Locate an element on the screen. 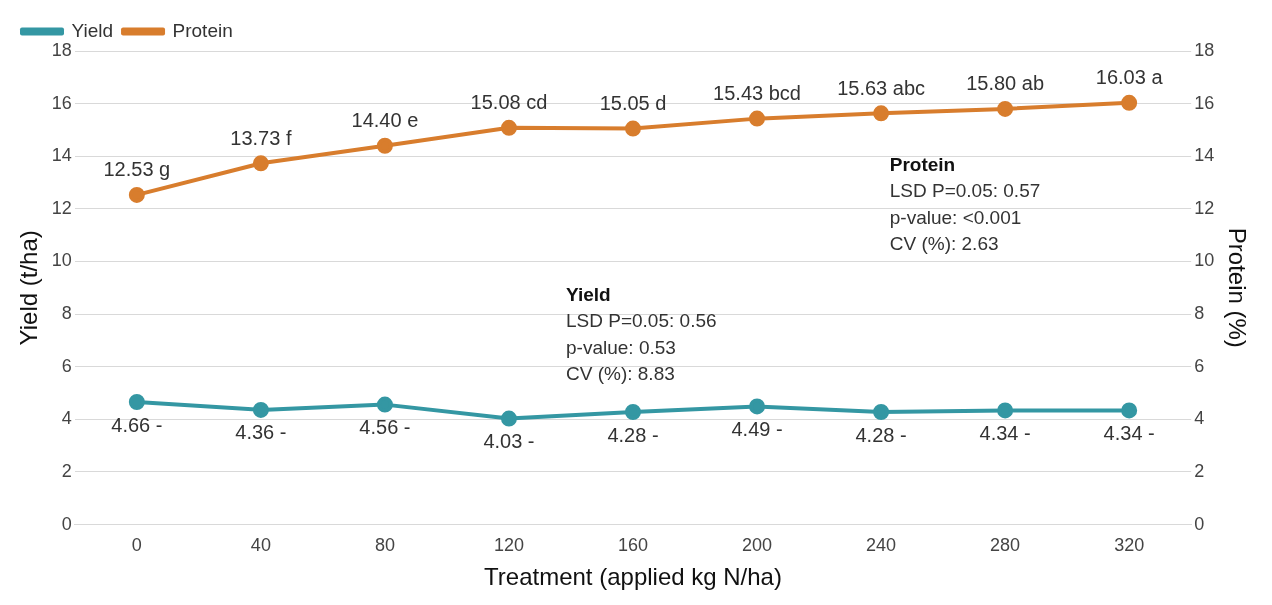 This screenshot has width=1272, height=605. y2-tick-label: 2 is located at coordinates (1199, 470).